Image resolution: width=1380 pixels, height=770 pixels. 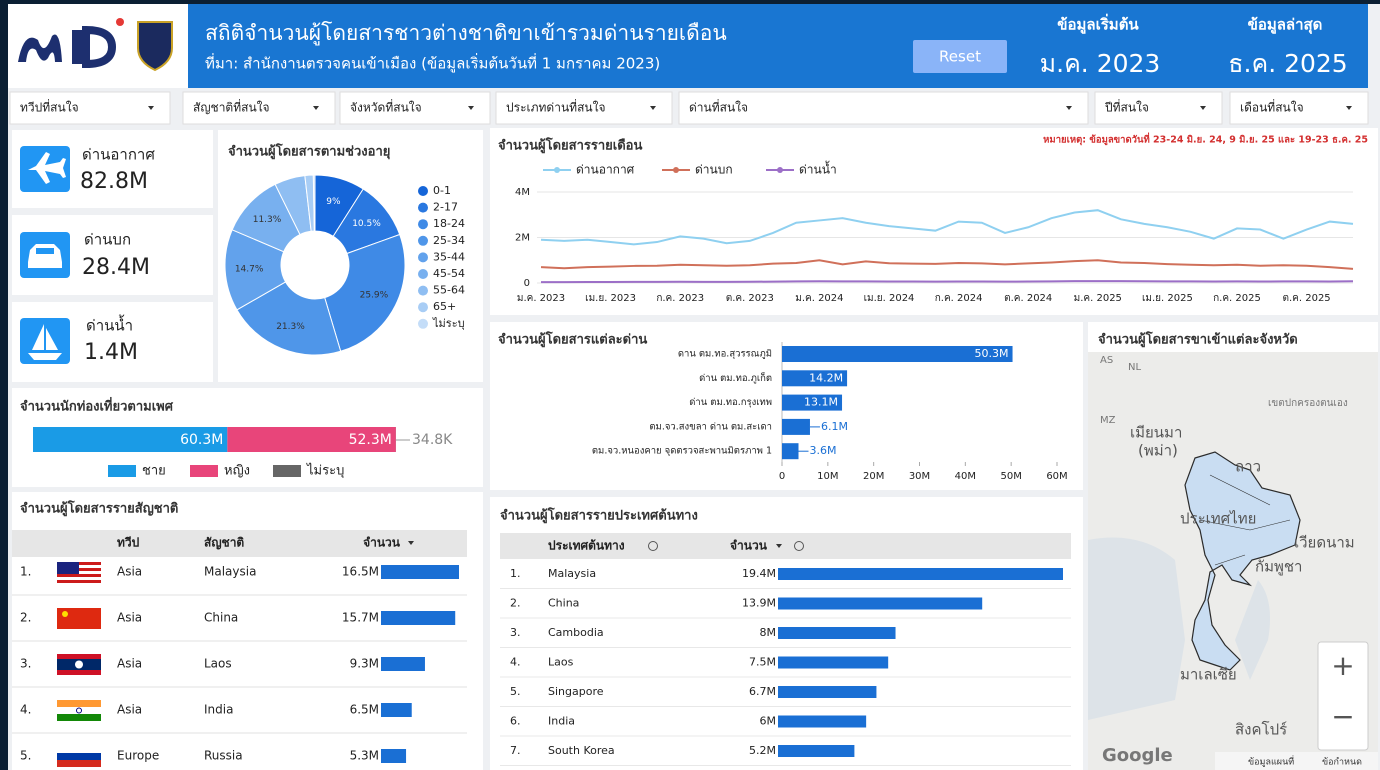 I want to click on map-label: ลาว, so click(x=1248, y=467).